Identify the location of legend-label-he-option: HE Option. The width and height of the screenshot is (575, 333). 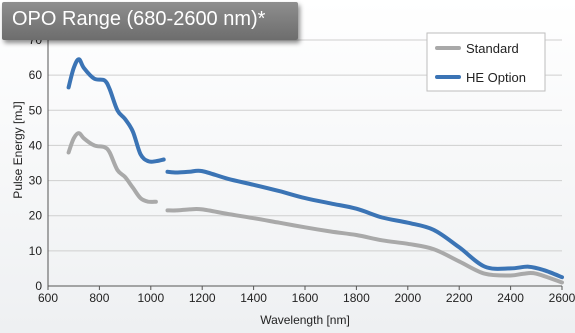
(496, 77).